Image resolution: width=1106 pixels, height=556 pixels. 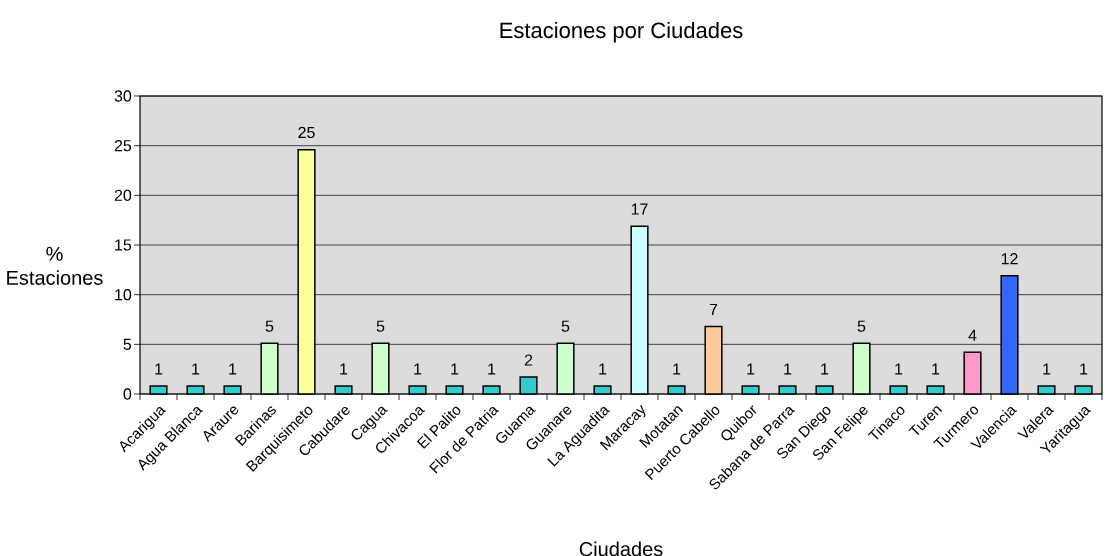 I want to click on y-axis-title: % Estaciones, so click(x=55, y=265).